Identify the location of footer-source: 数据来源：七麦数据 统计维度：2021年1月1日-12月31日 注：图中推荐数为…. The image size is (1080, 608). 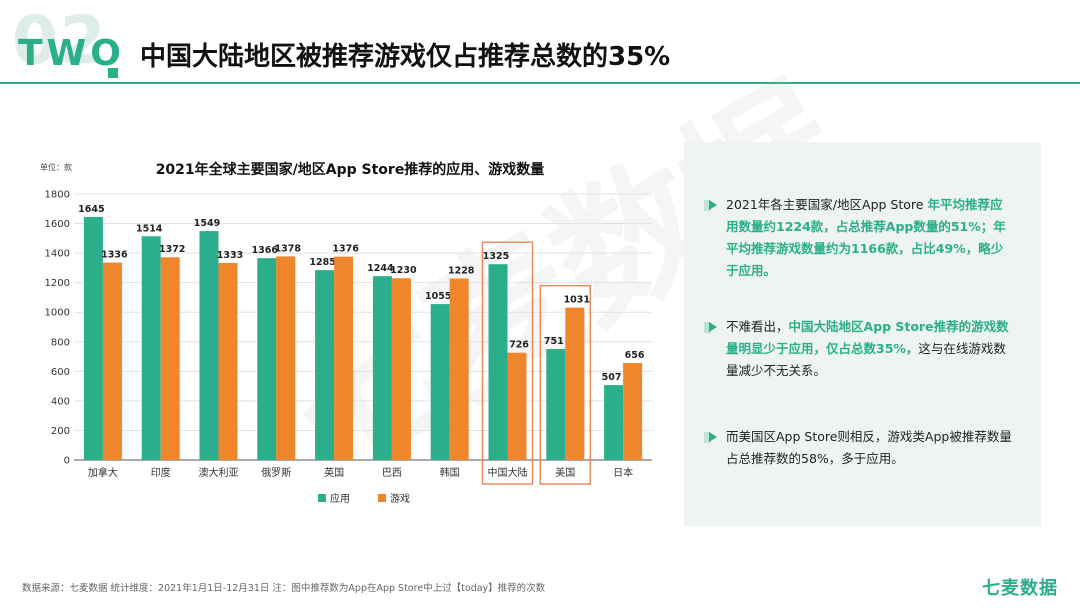
(284, 588).